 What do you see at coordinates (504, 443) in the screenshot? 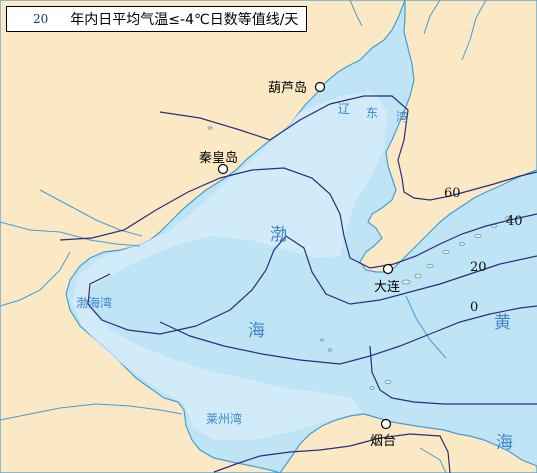
I see `sea-label-huang-hai: 海` at bounding box center [504, 443].